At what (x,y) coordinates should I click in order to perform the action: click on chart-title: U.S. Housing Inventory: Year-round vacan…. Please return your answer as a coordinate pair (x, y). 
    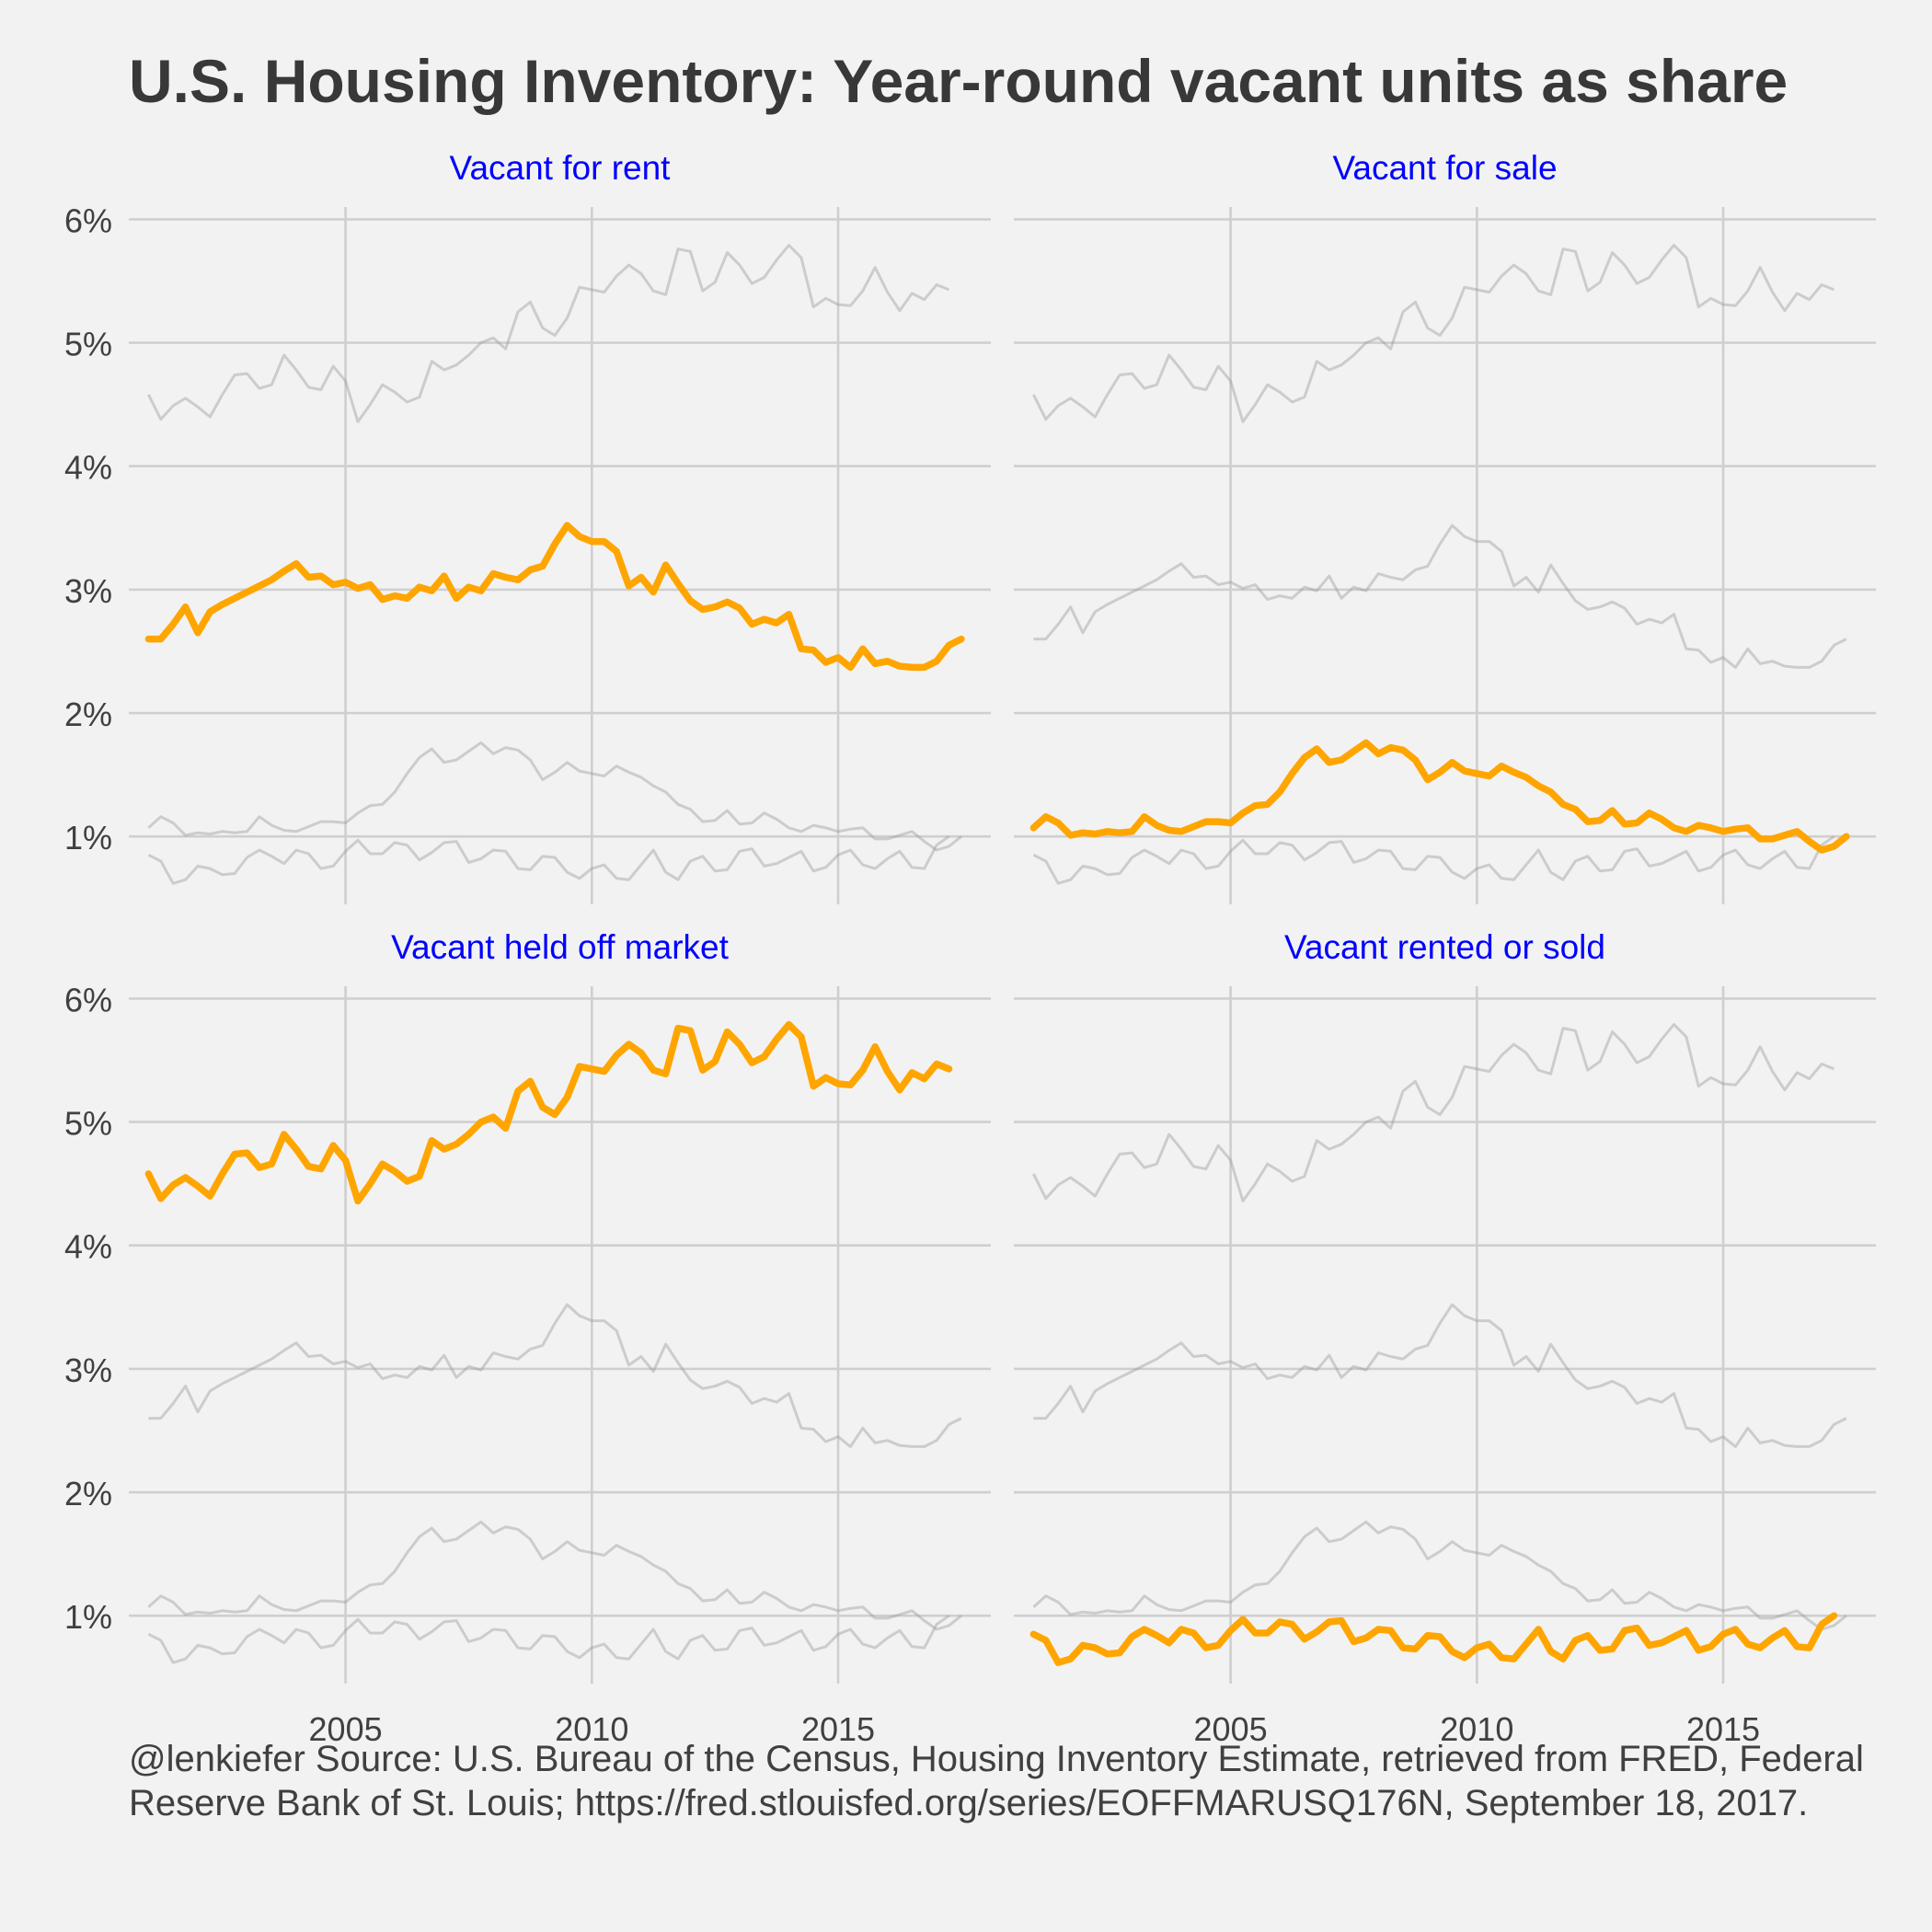
    Looking at the image, I should click on (958, 81).